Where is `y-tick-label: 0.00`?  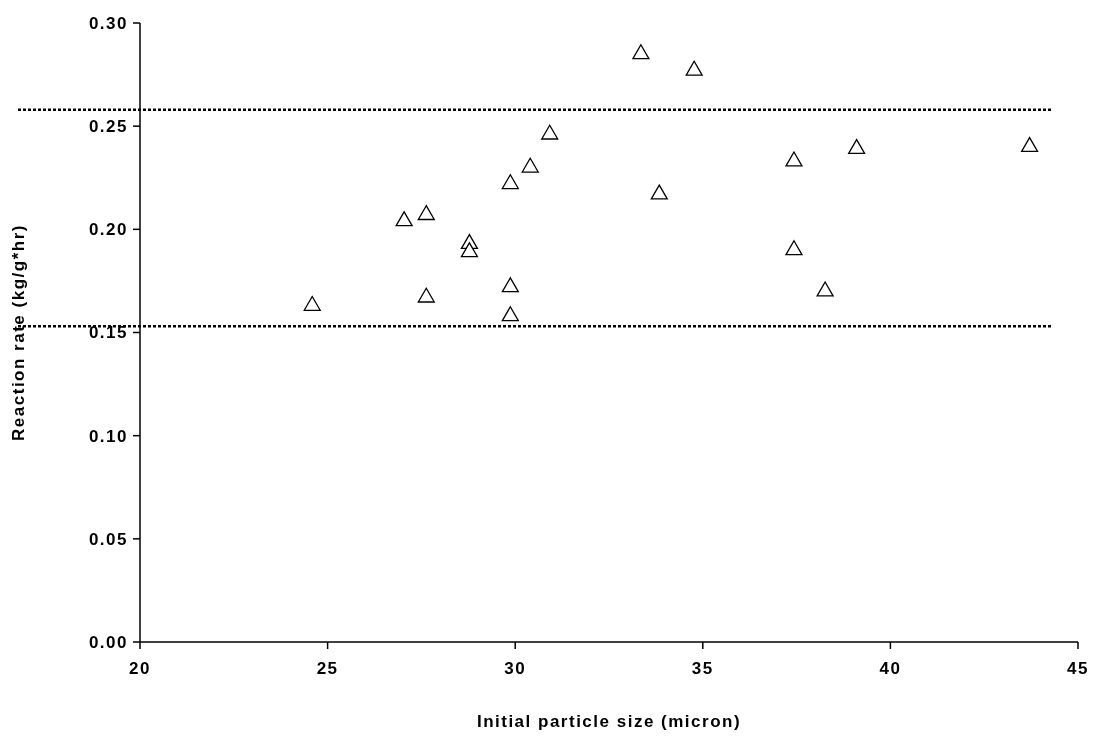
y-tick-label: 0.00 is located at coordinates (108, 642).